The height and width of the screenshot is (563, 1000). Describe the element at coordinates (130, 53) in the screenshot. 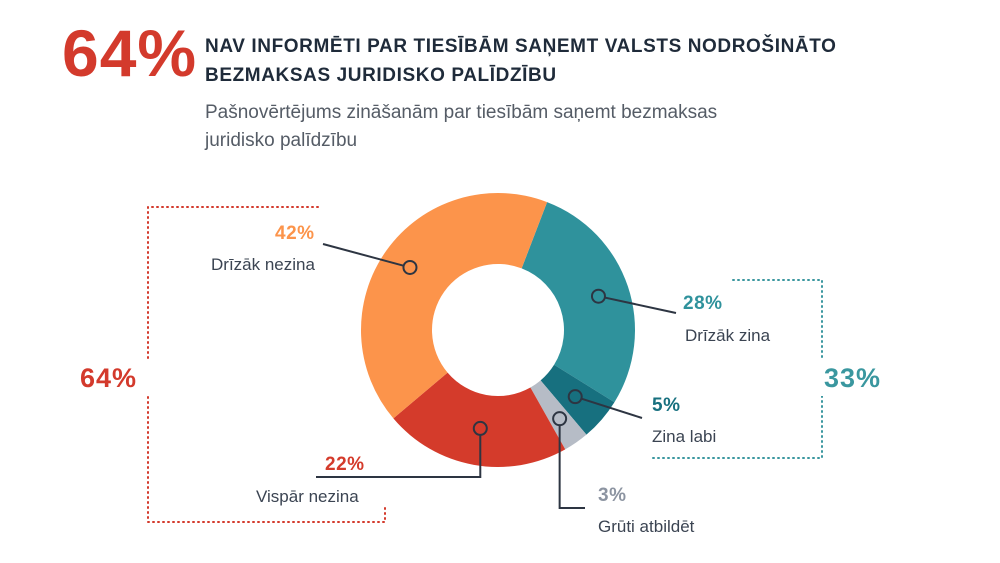

I see `headline-percent: 64%` at that location.